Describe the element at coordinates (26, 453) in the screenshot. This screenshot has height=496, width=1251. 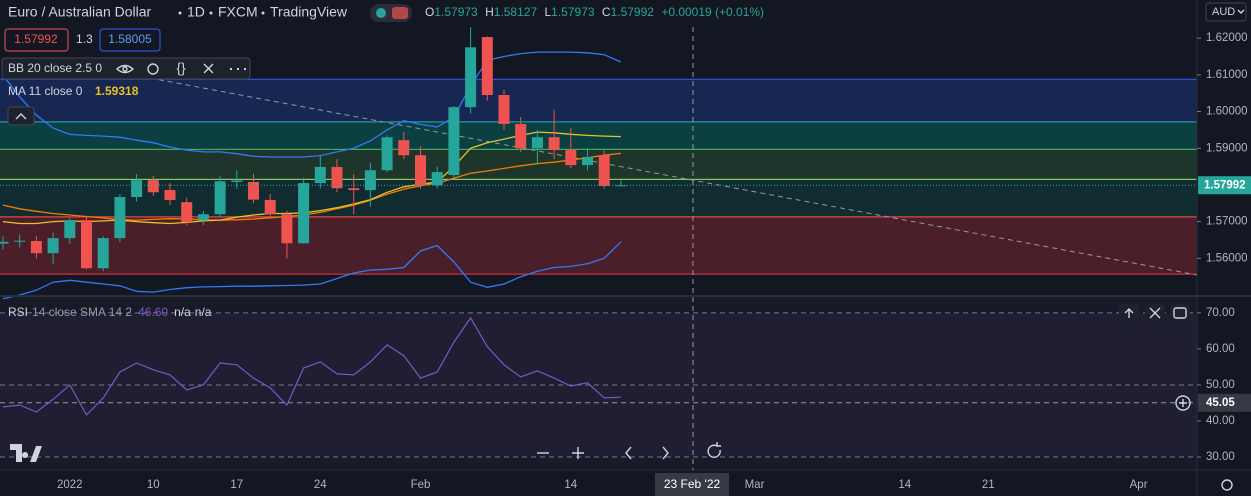
I see `tv-logo` at that location.